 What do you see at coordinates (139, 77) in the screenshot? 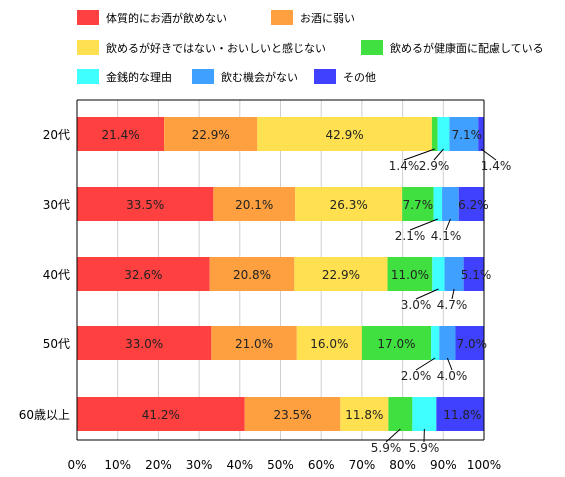
I see `legend-label: 金銭的な理由` at bounding box center [139, 77].